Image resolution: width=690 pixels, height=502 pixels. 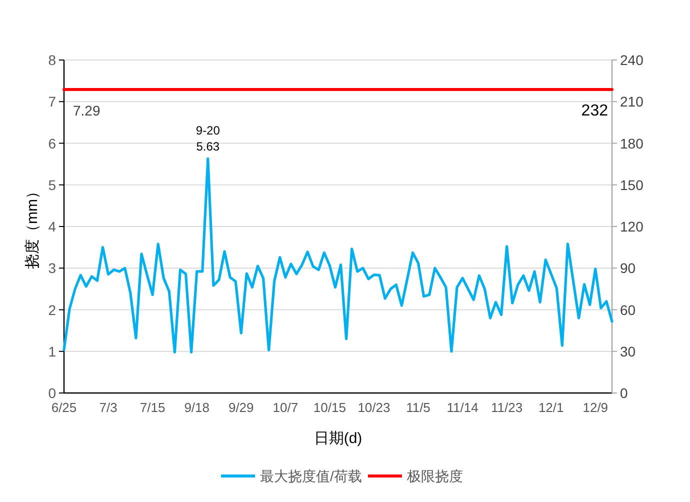 What do you see at coordinates (52, 351) in the screenshot?
I see `y-tick-label: 1` at bounding box center [52, 351].